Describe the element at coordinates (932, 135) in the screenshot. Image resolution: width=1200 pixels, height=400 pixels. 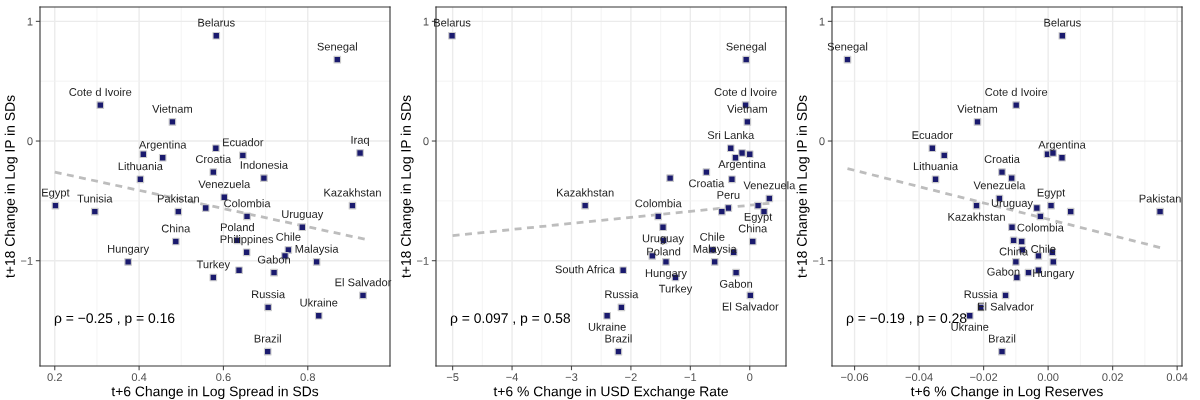
I see `annotation: Ecuador` at that location.